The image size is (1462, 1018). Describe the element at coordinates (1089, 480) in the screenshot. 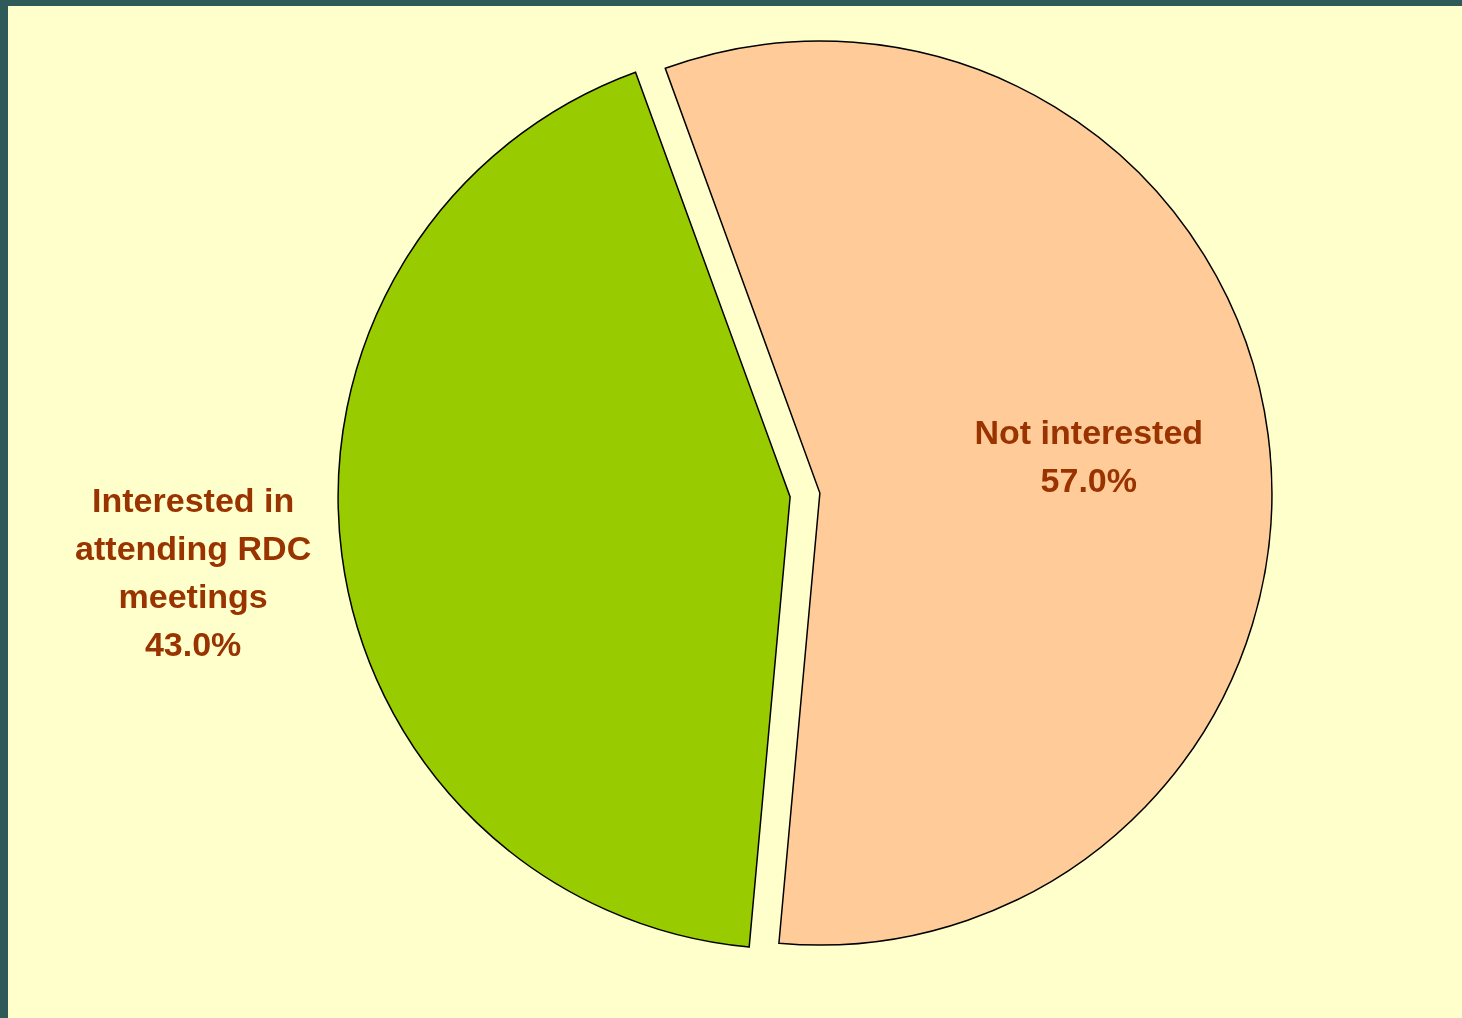

I see `data-label: 57.0%` at that location.